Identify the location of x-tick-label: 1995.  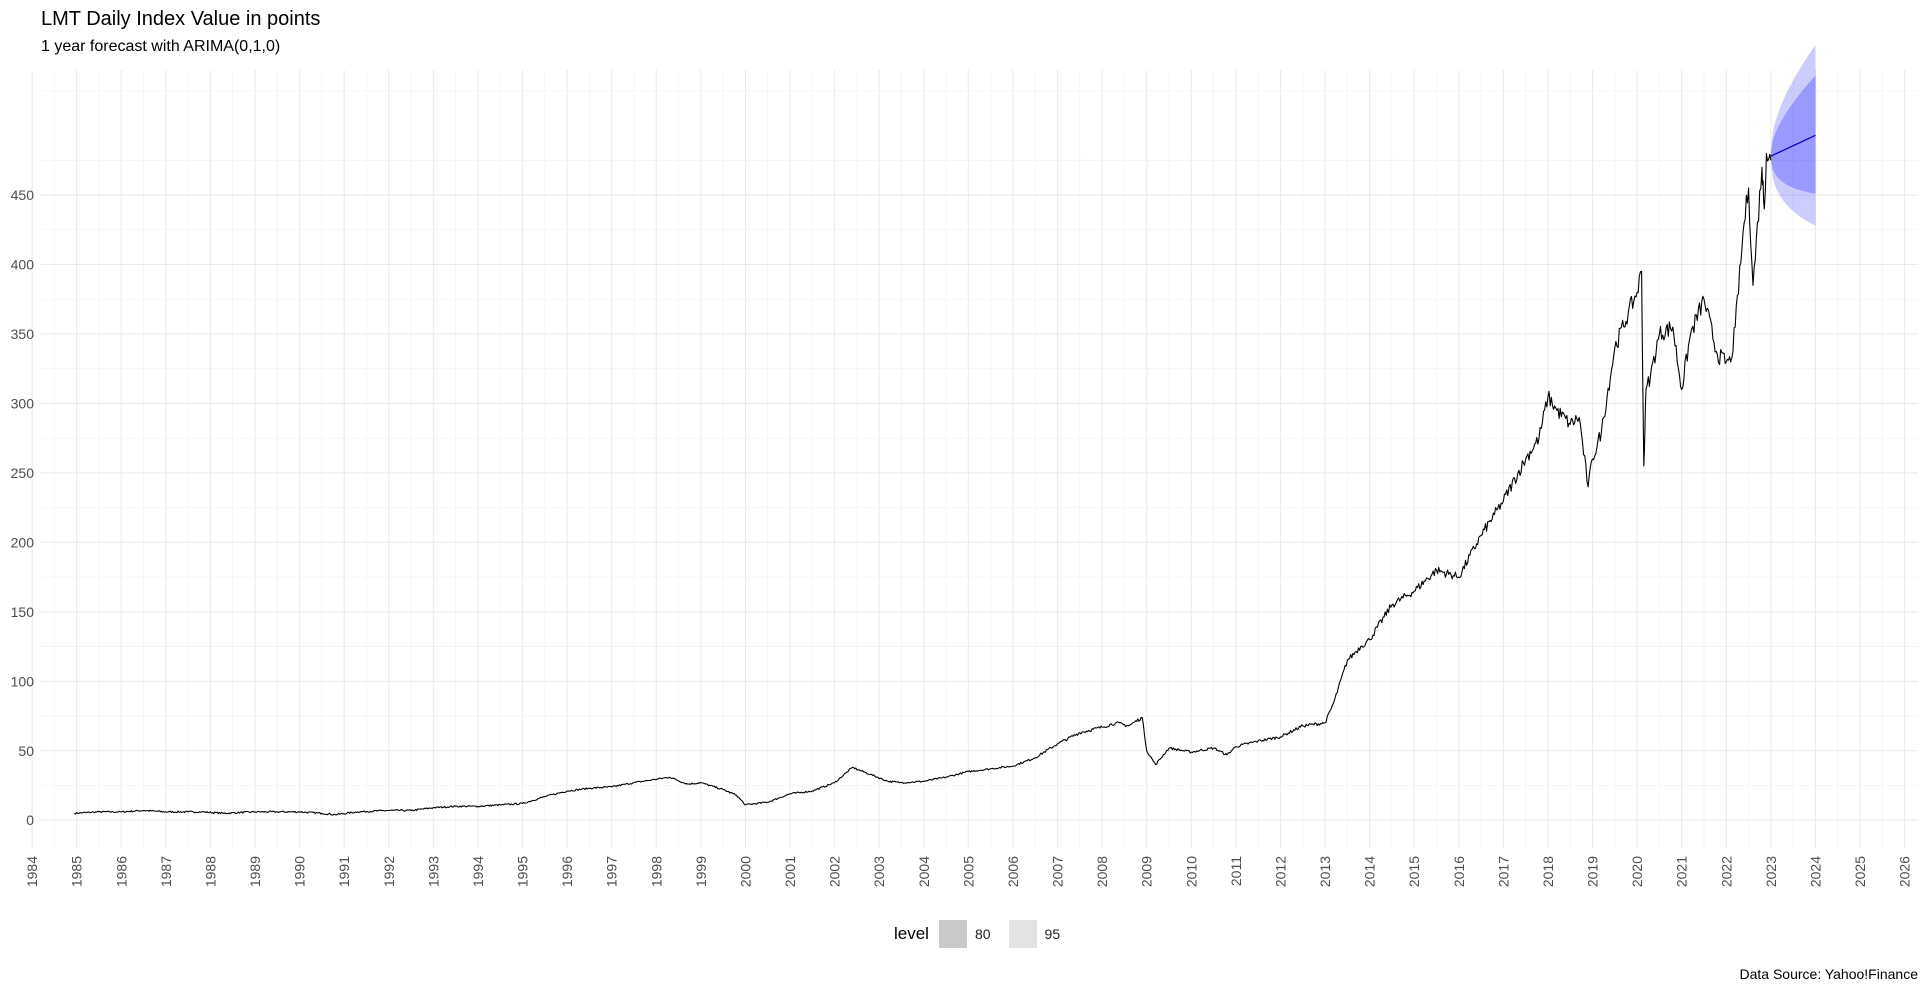
(523, 871).